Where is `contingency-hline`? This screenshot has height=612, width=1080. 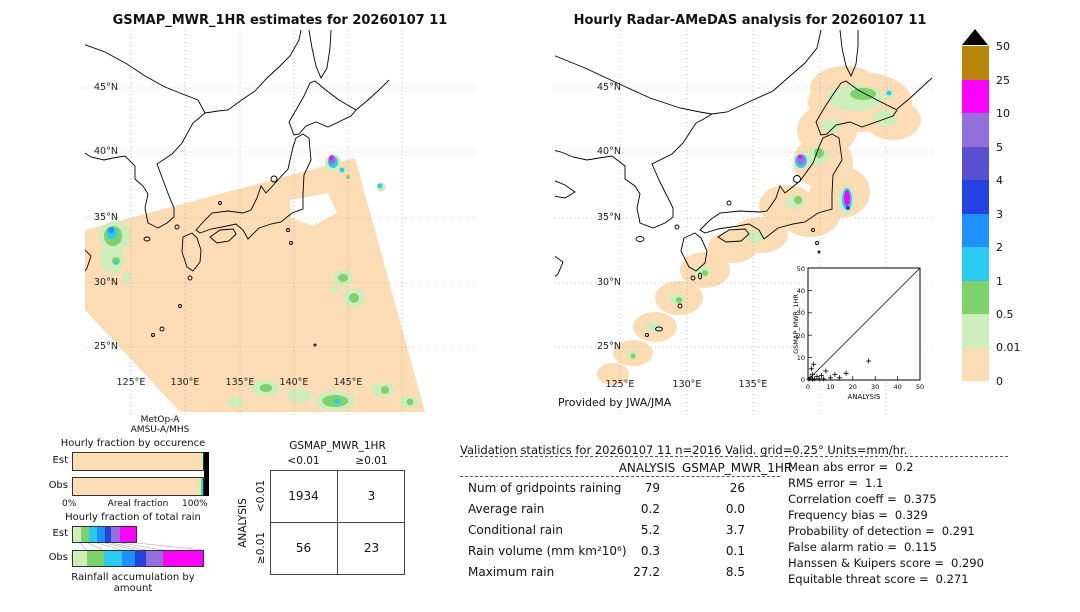 contingency-hline is located at coordinates (337, 522).